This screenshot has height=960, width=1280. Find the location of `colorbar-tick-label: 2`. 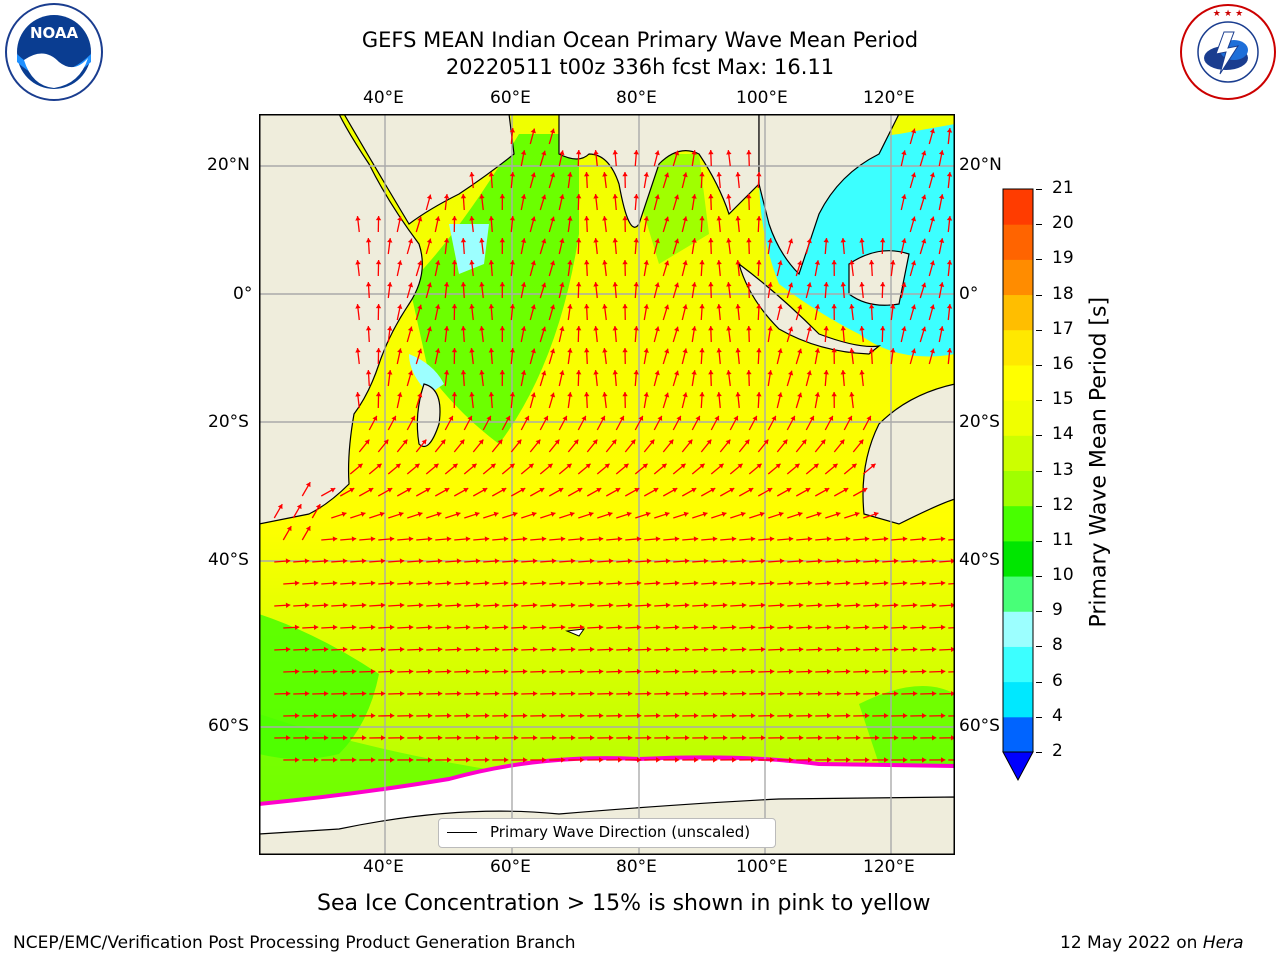

colorbar-tick-label: 2 is located at coordinates (1057, 751).